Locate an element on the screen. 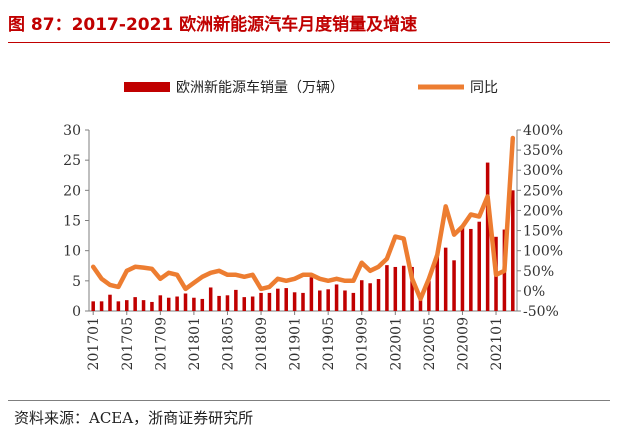 The height and width of the screenshot is (448, 620). y-right-tick-label: 0% is located at coordinates (534, 292).